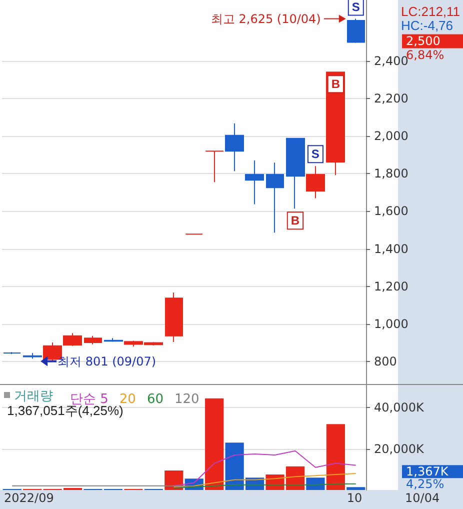 This screenshot has height=509, width=463. Describe the element at coordinates (33, 395) in the screenshot. I see `annotation: 거래량` at that location.